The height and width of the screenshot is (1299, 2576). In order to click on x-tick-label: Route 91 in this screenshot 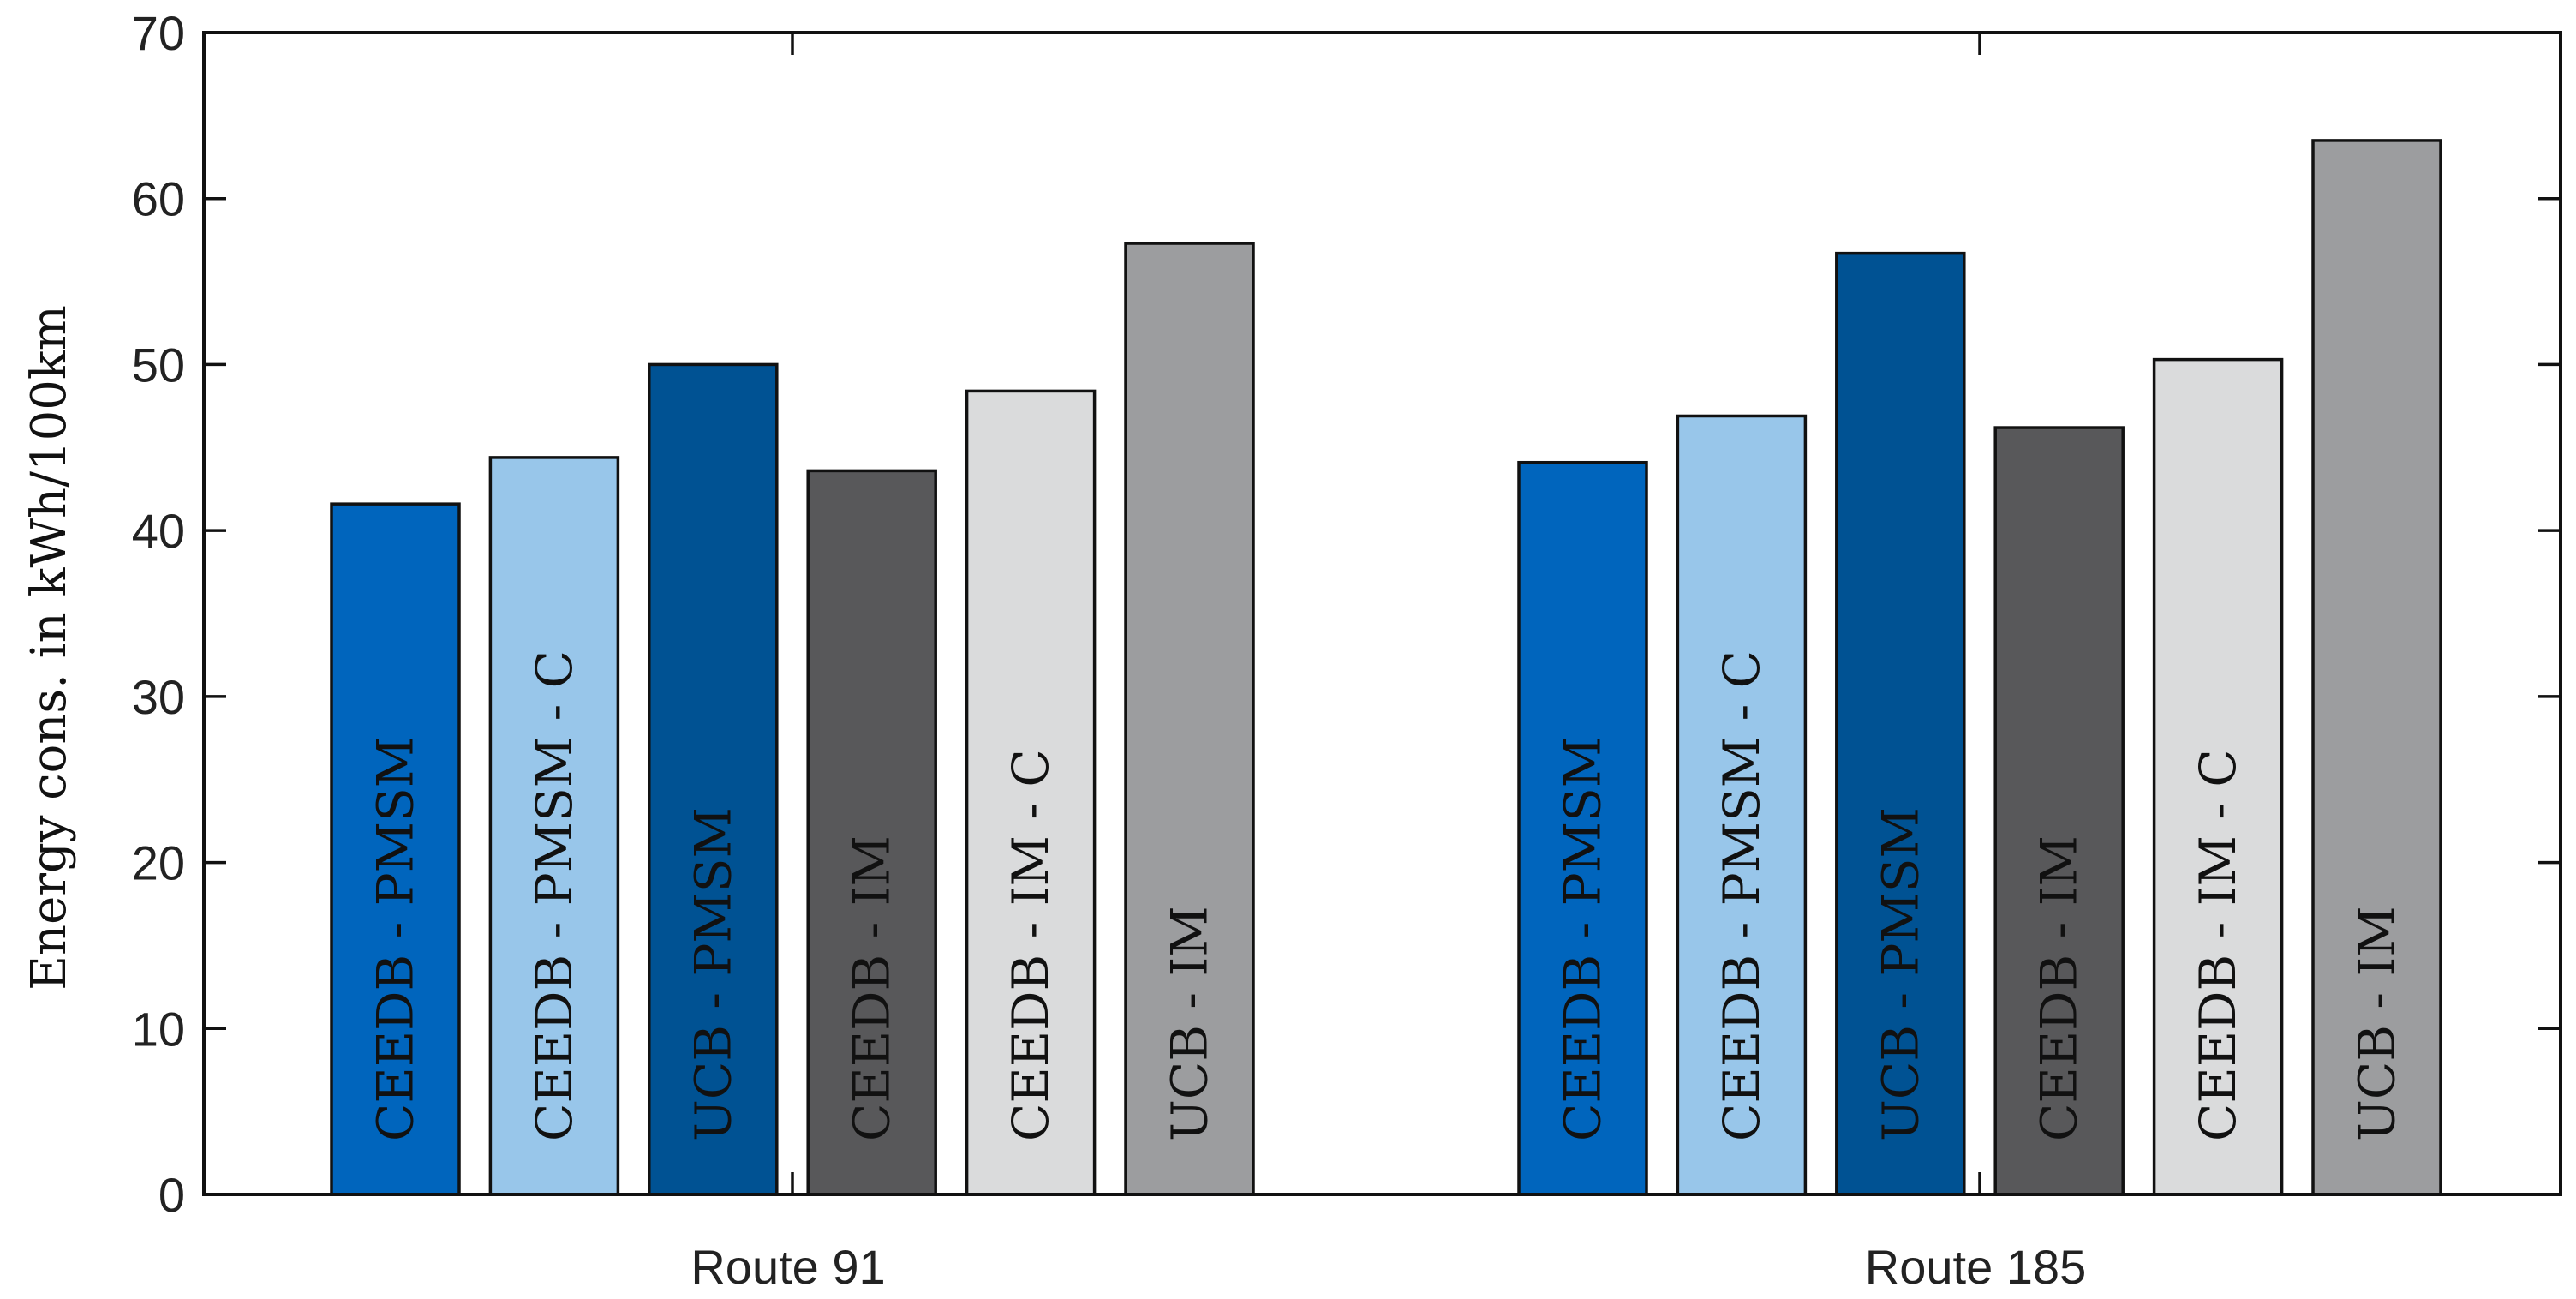, I will do `click(787, 1267)`.